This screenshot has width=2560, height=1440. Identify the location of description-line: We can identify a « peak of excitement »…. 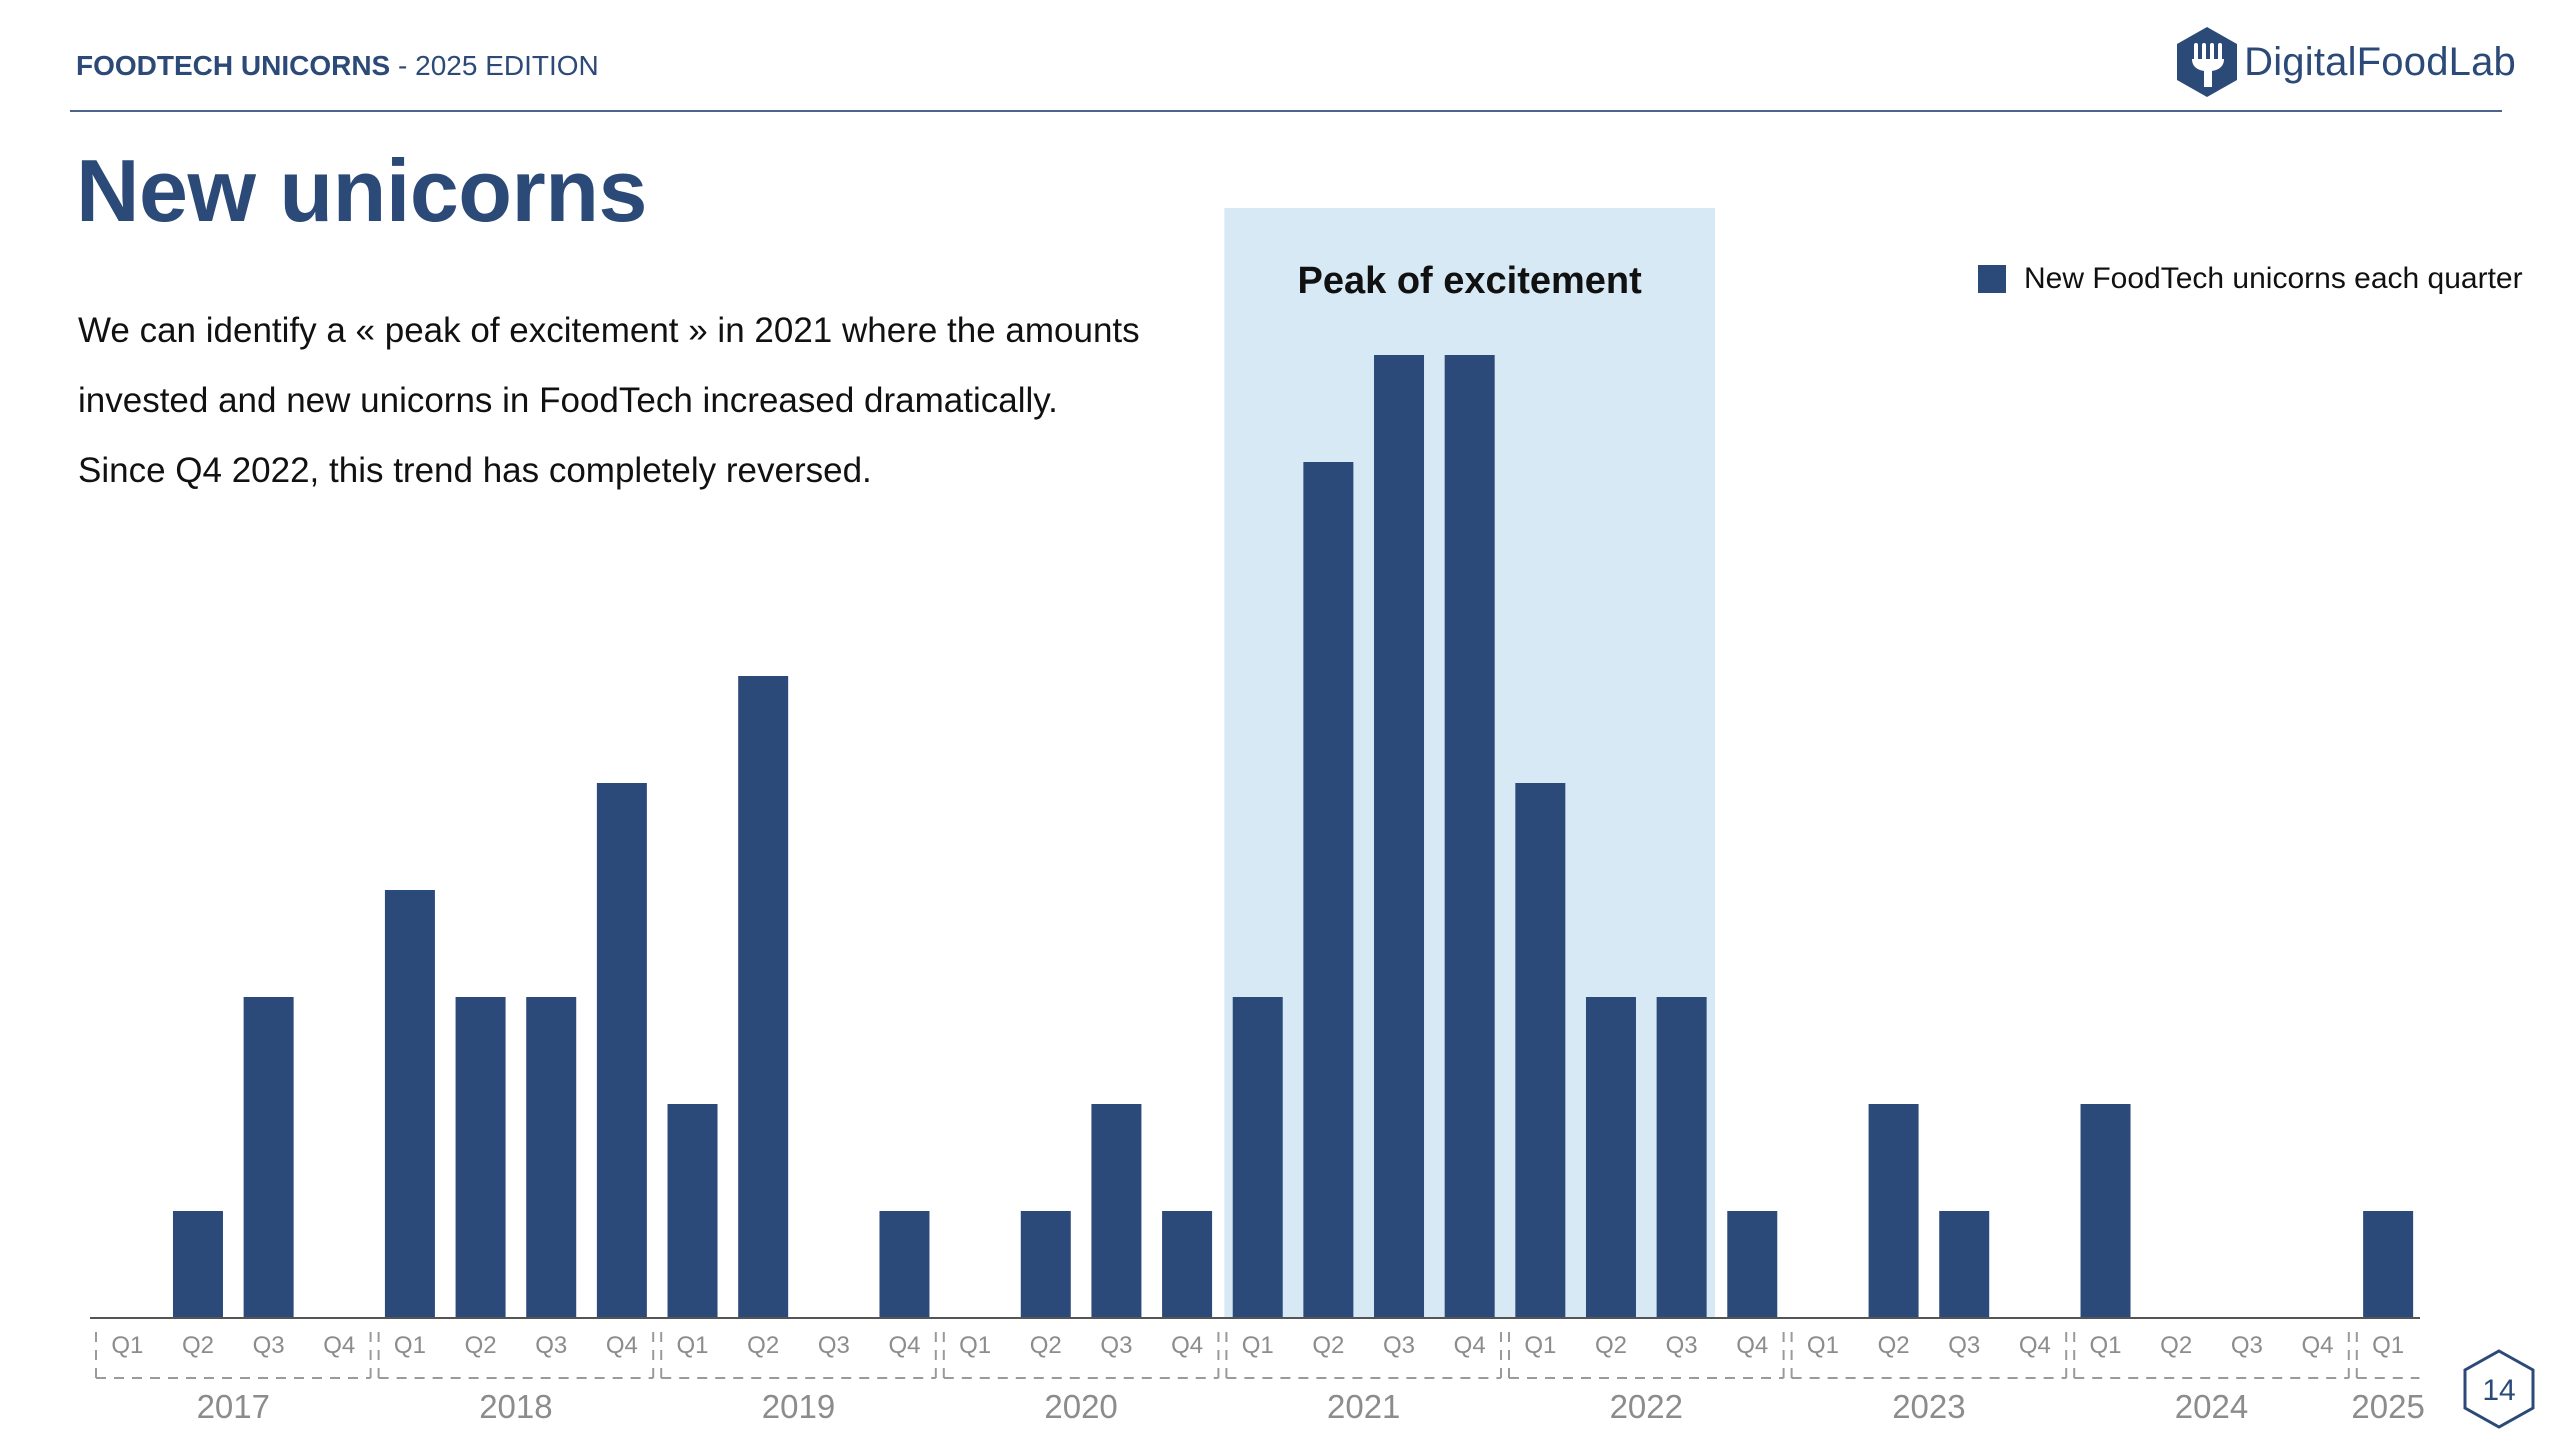
(609, 330).